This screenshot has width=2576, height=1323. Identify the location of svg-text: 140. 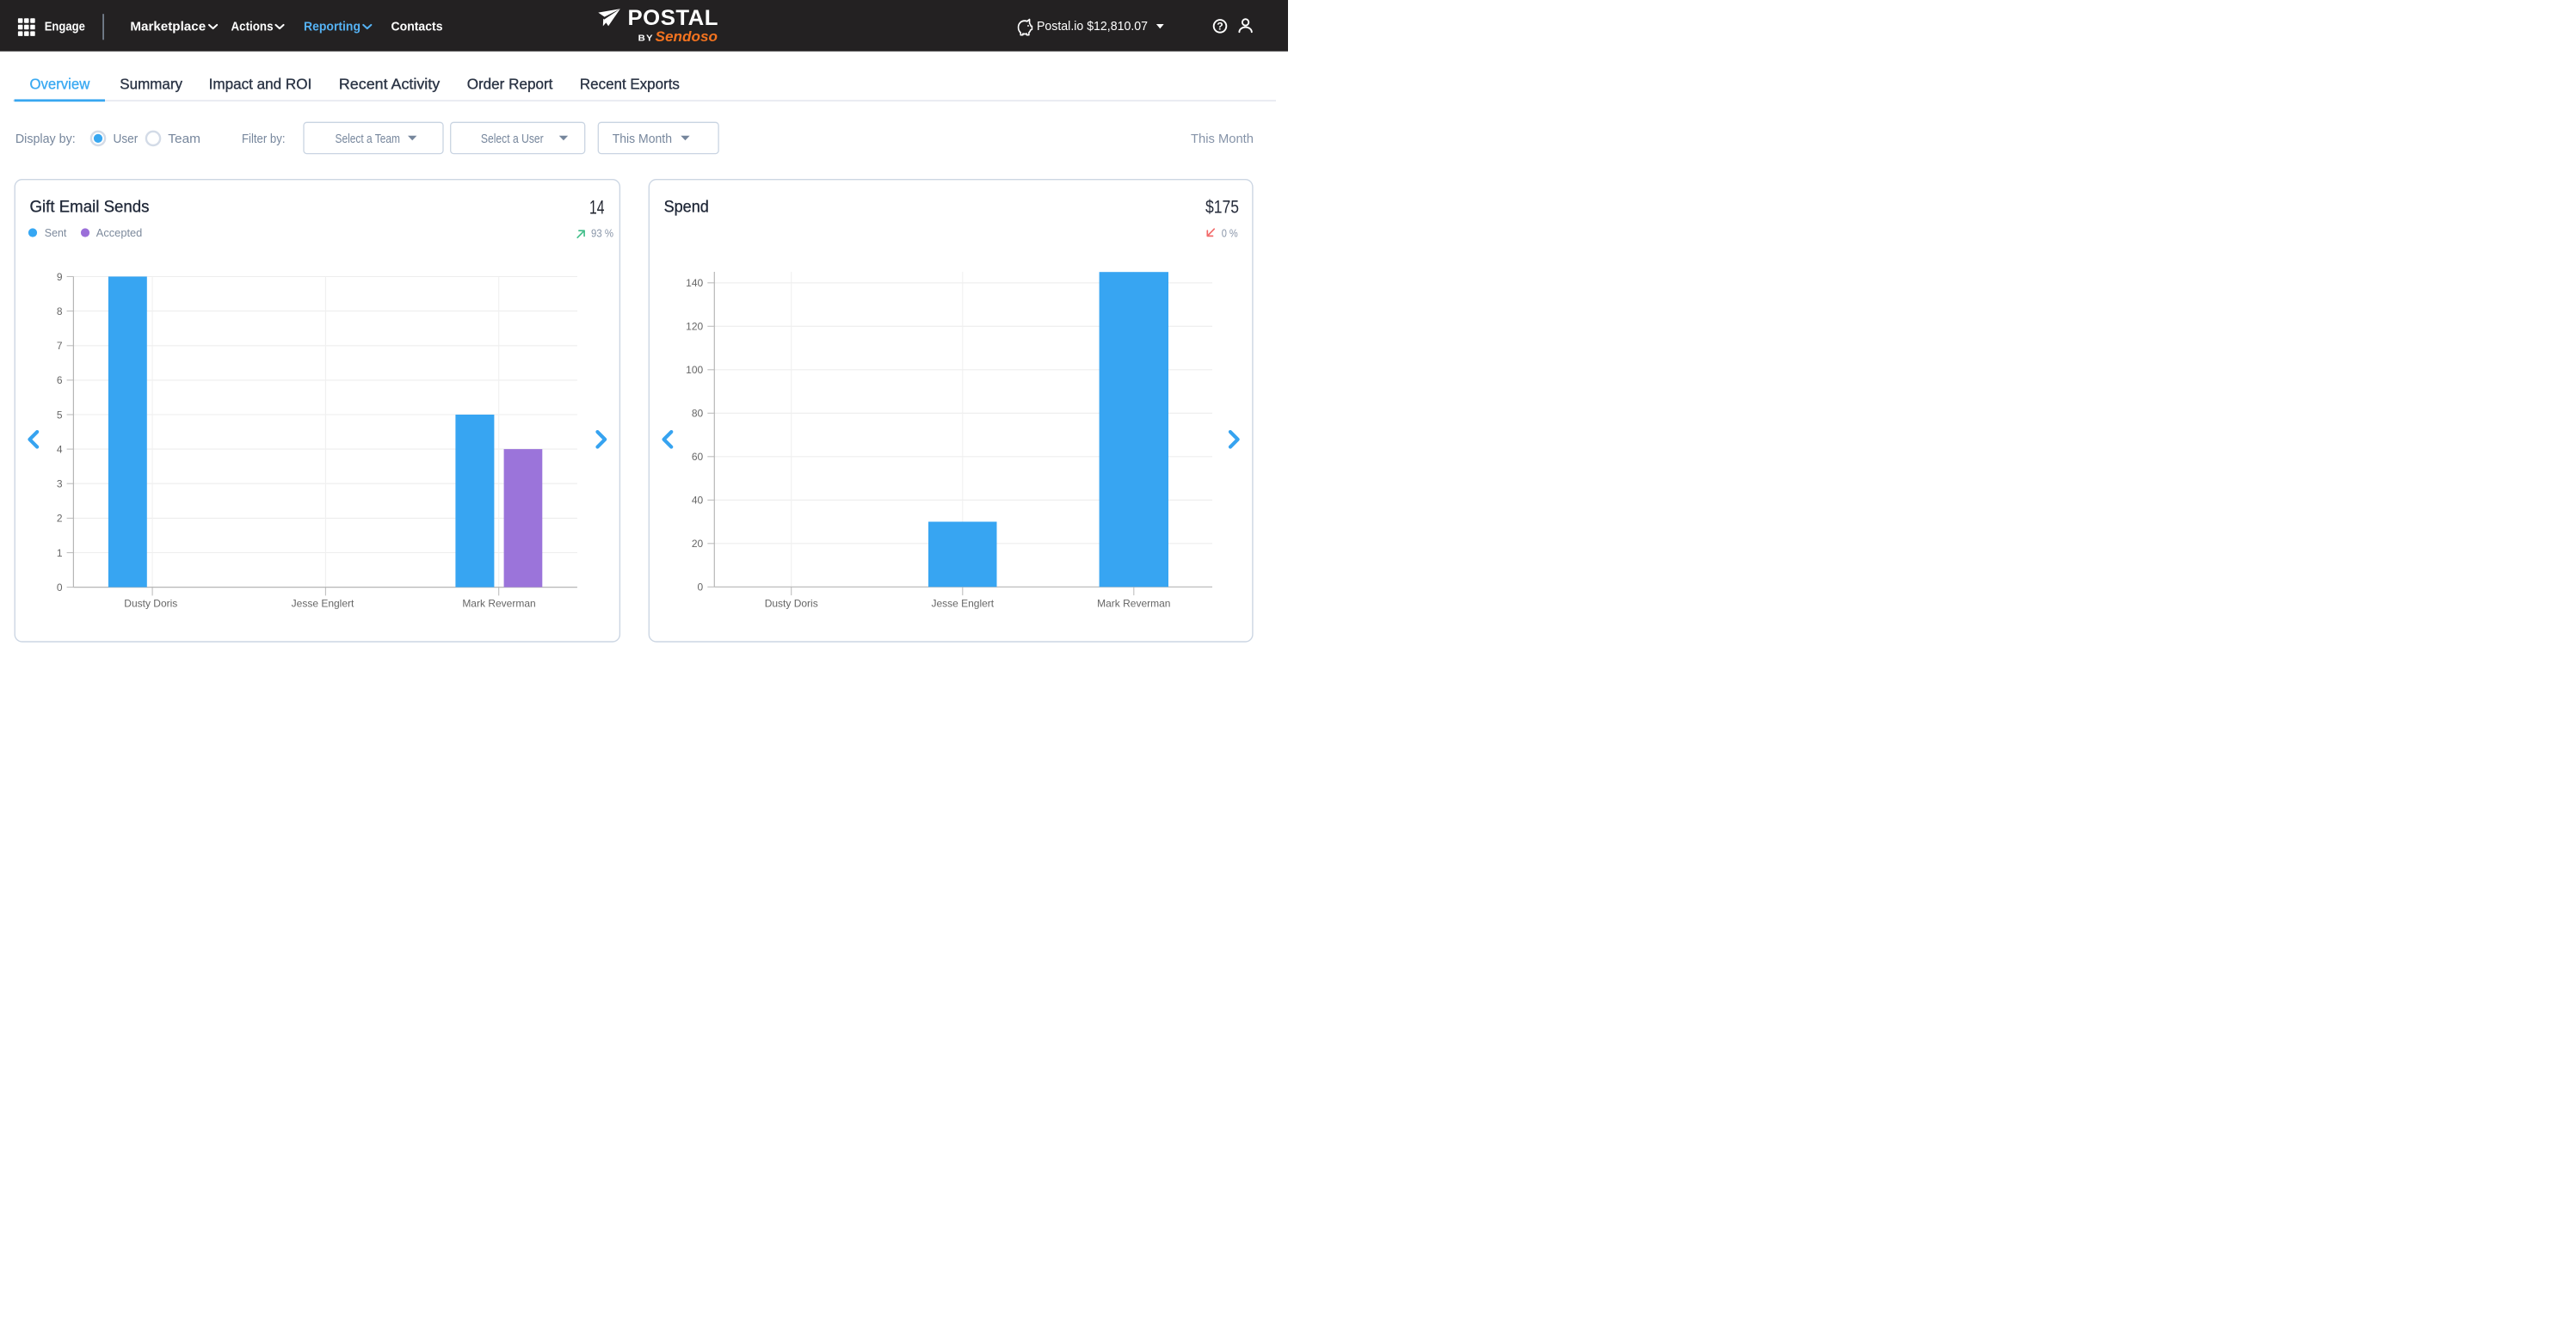
(695, 283).